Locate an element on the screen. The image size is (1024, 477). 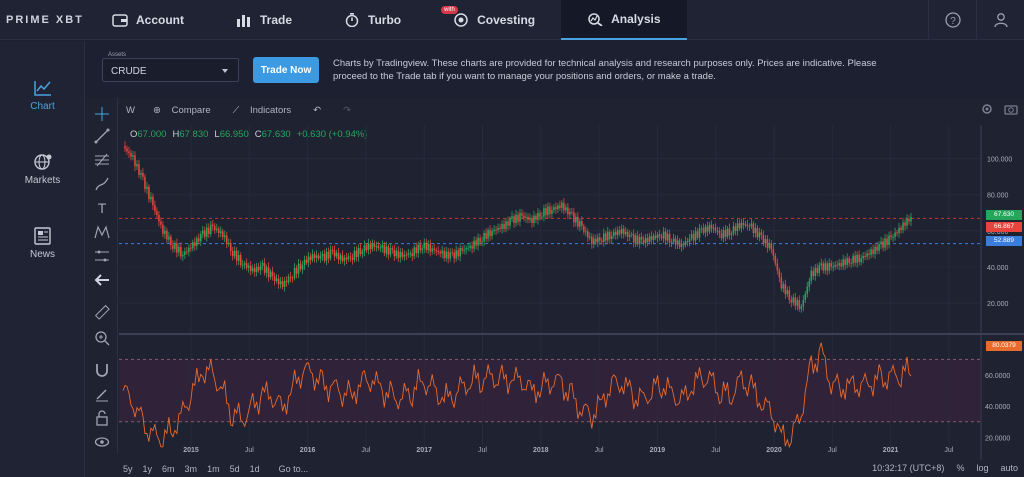
magnet-icon is located at coordinates (102, 370).